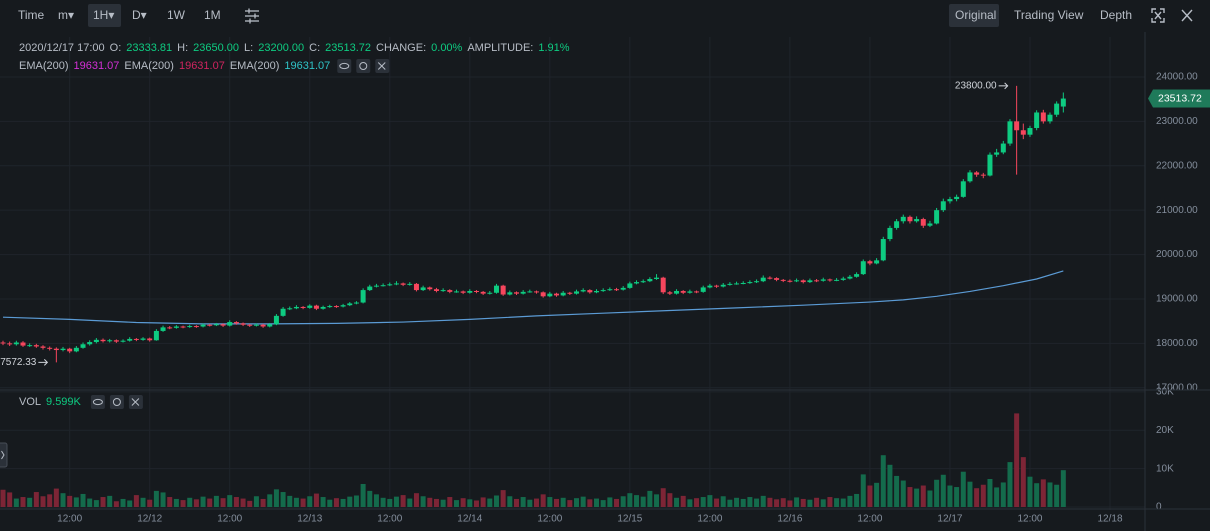 This screenshot has width=1210, height=531. I want to click on indicator-name: EMA(200), so click(149, 66).